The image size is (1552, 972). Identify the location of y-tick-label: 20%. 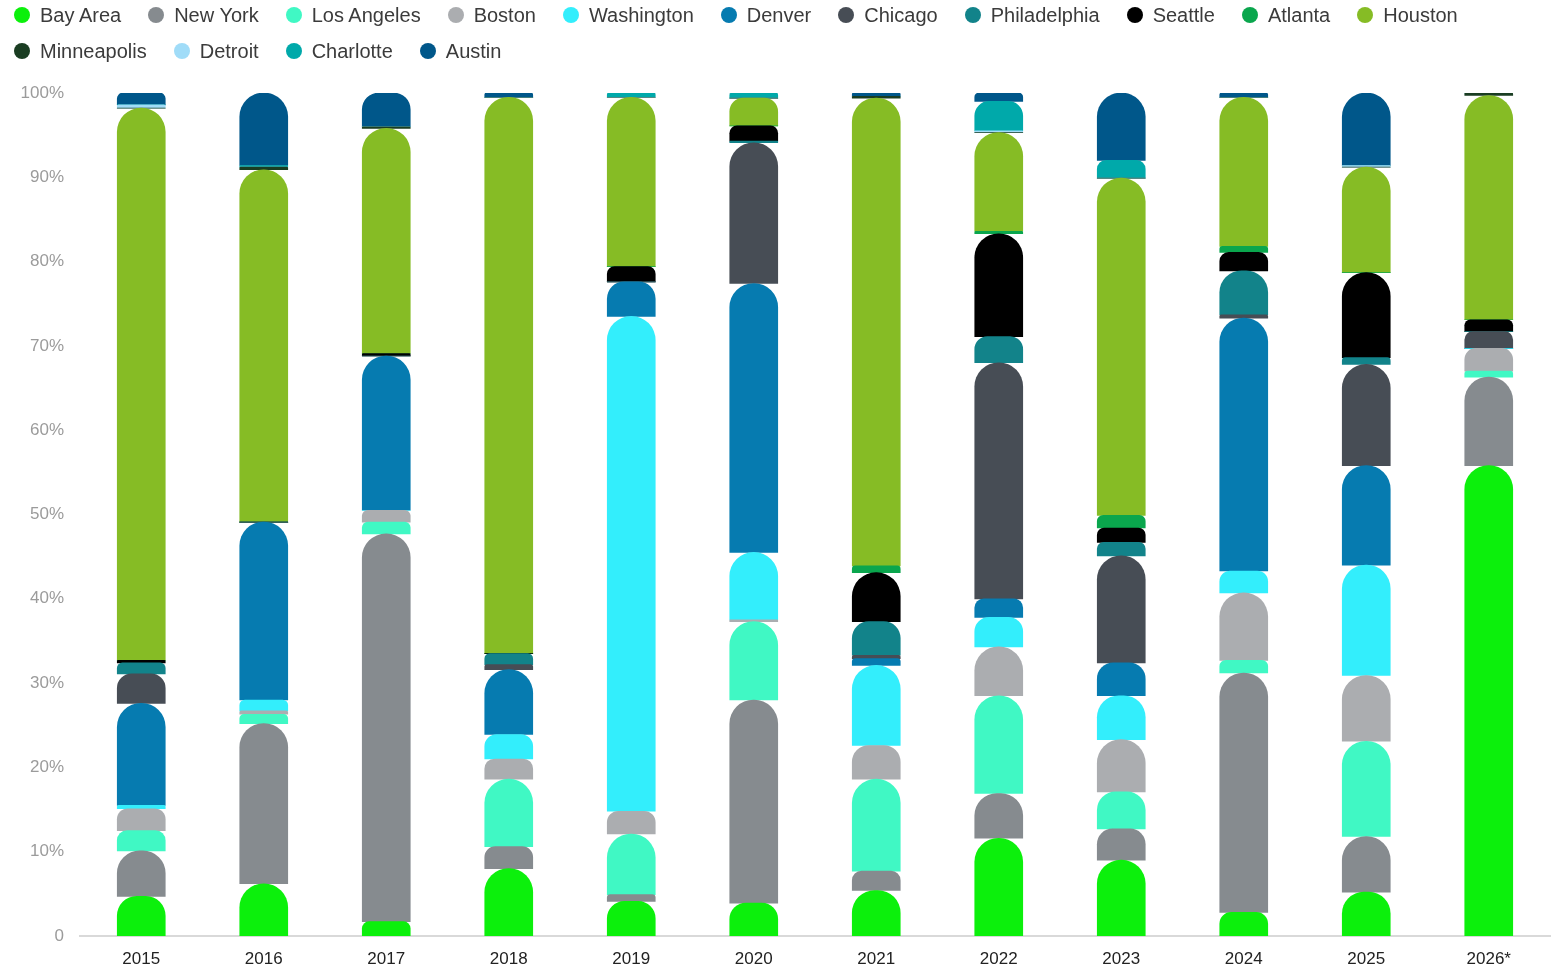
(46, 767).